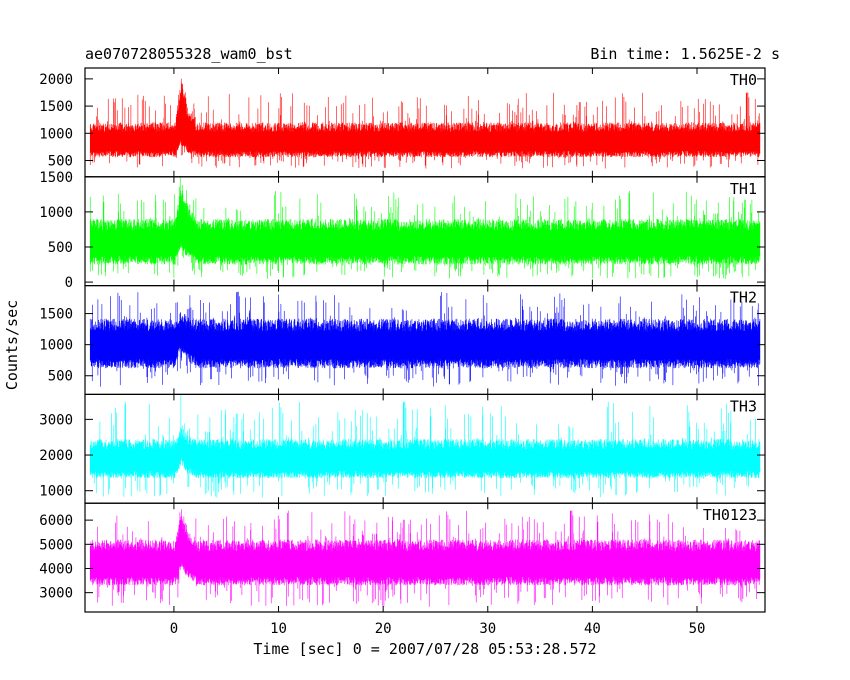 This screenshot has height=680, width=850. Describe the element at coordinates (383, 629) in the screenshot. I see `x-tick-label: 20` at that location.